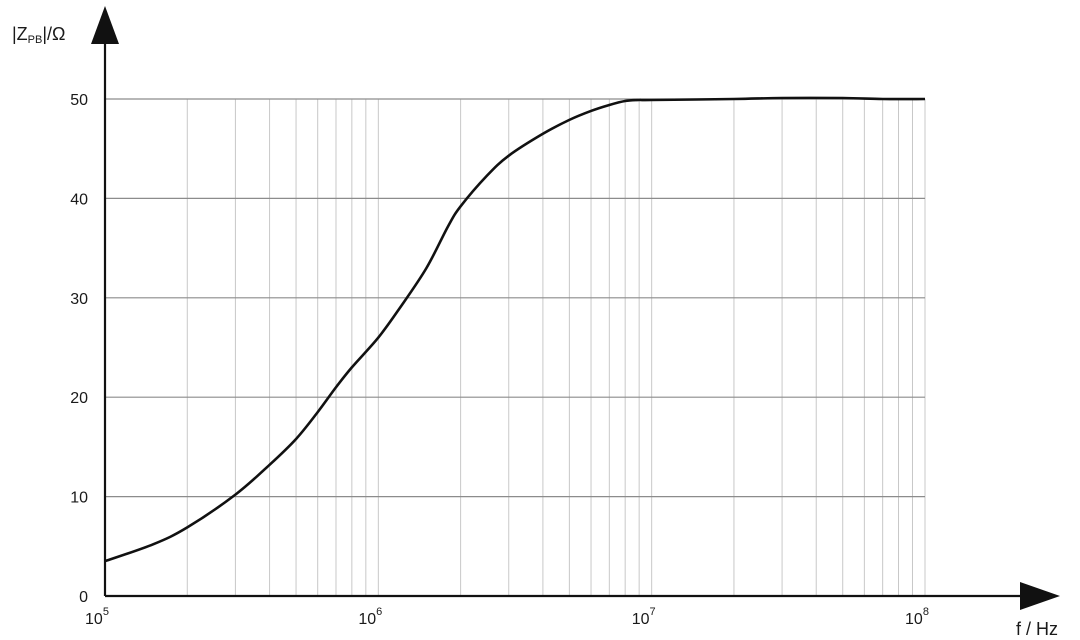  What do you see at coordinates (79, 398) in the screenshot?
I see `y-tick-label: 20` at bounding box center [79, 398].